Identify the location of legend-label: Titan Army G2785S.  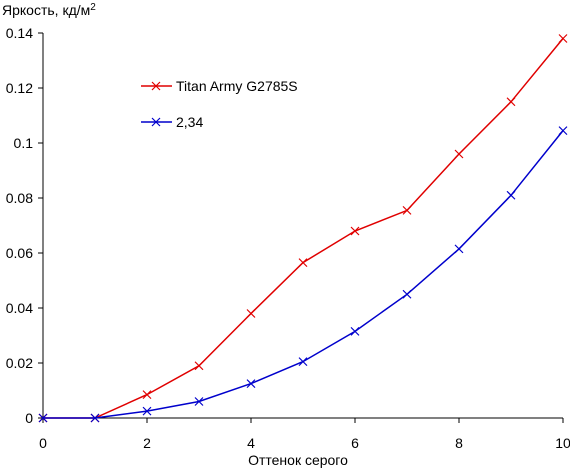
(237, 86).